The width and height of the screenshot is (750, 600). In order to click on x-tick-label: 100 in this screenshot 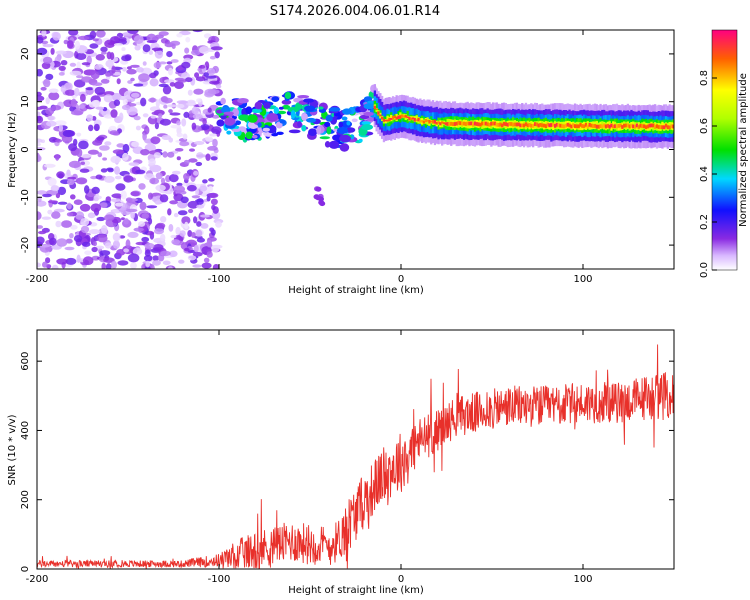, I will do `click(582, 279)`.